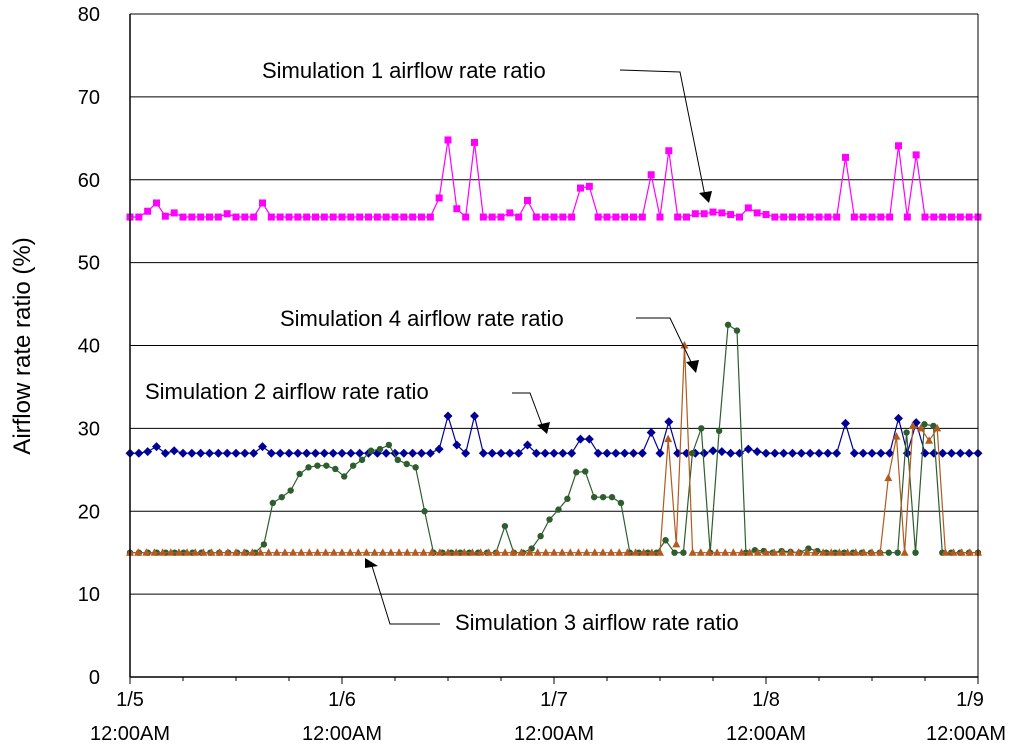  Describe the element at coordinates (527, 409) in the screenshot. I see `annotation-sim2-leader` at that location.